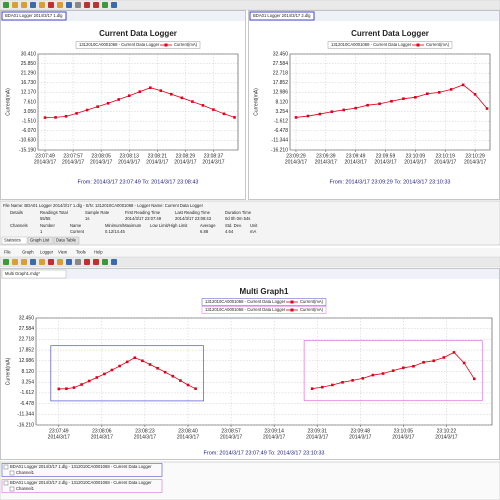  What do you see at coordinates (279, 141) in the screenshot?
I see `y-tick-label: -11.344` at bounding box center [279, 141].